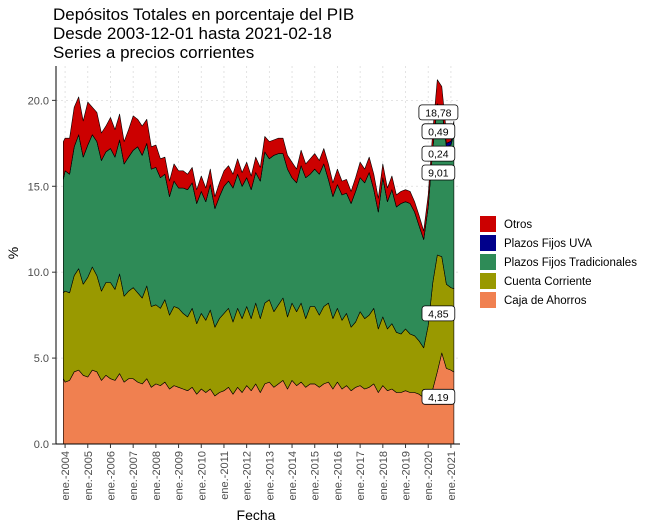 Image resolution: width=660 pixels, height=528 pixels. What do you see at coordinates (384, 476) in the screenshot?
I see `x-tick-label-14: ene.-2018` at bounding box center [384, 476].